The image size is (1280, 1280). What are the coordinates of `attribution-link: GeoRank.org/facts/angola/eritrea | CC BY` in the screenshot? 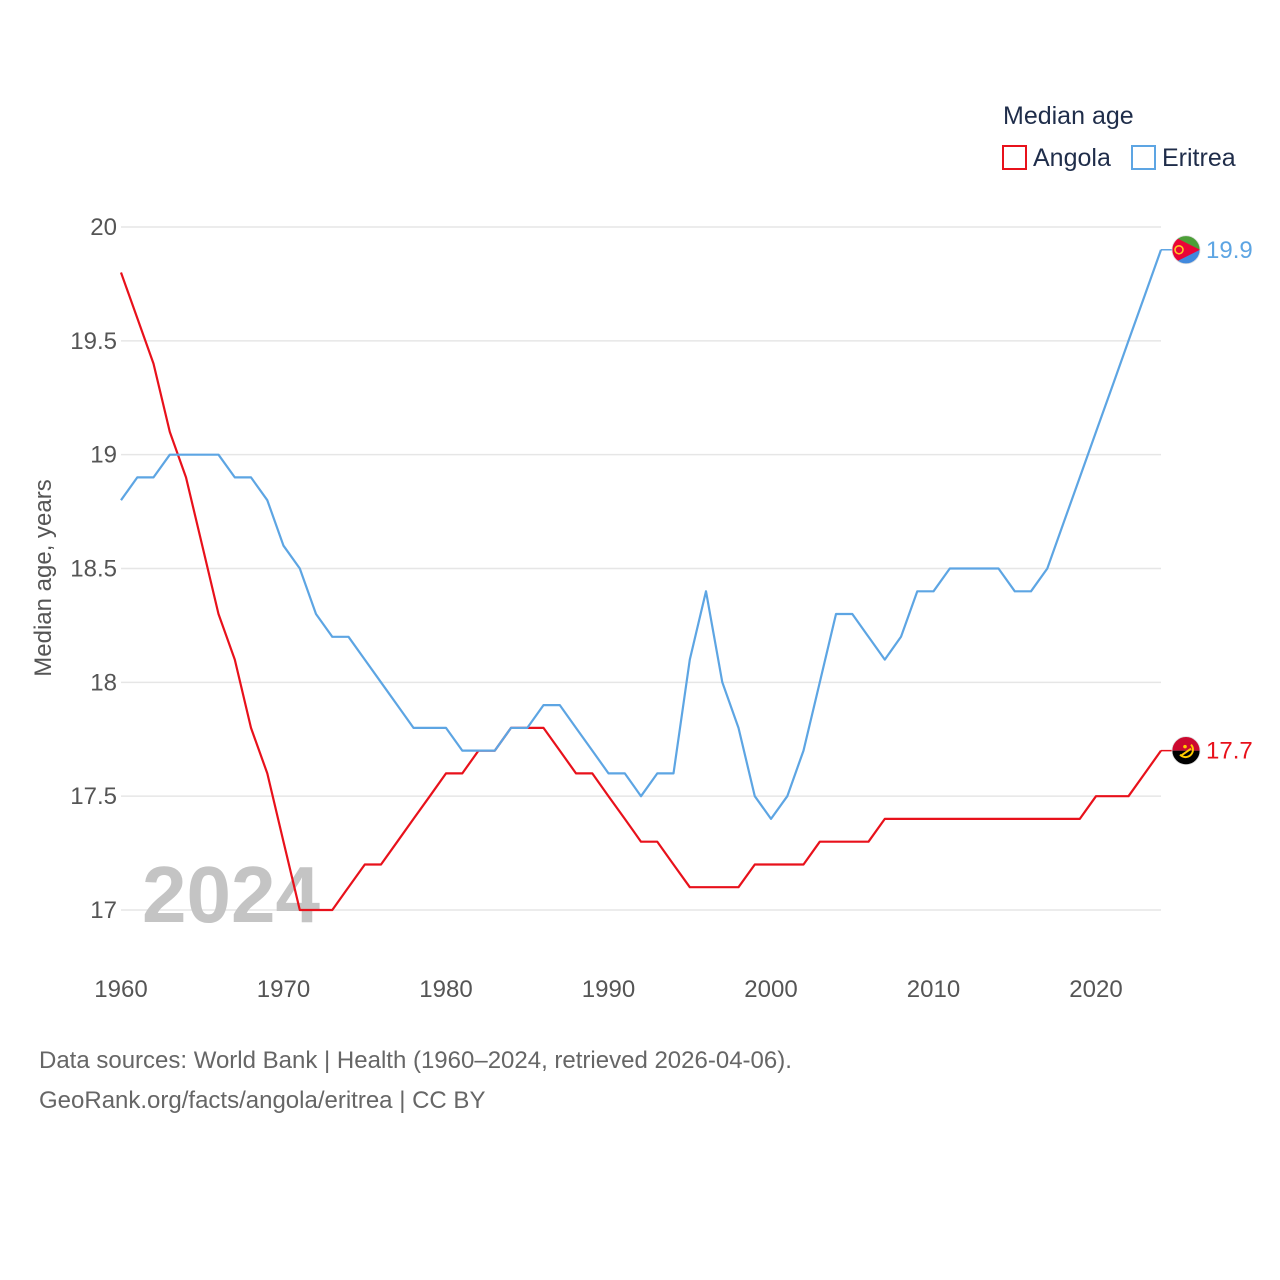 It's located at (262, 1100).